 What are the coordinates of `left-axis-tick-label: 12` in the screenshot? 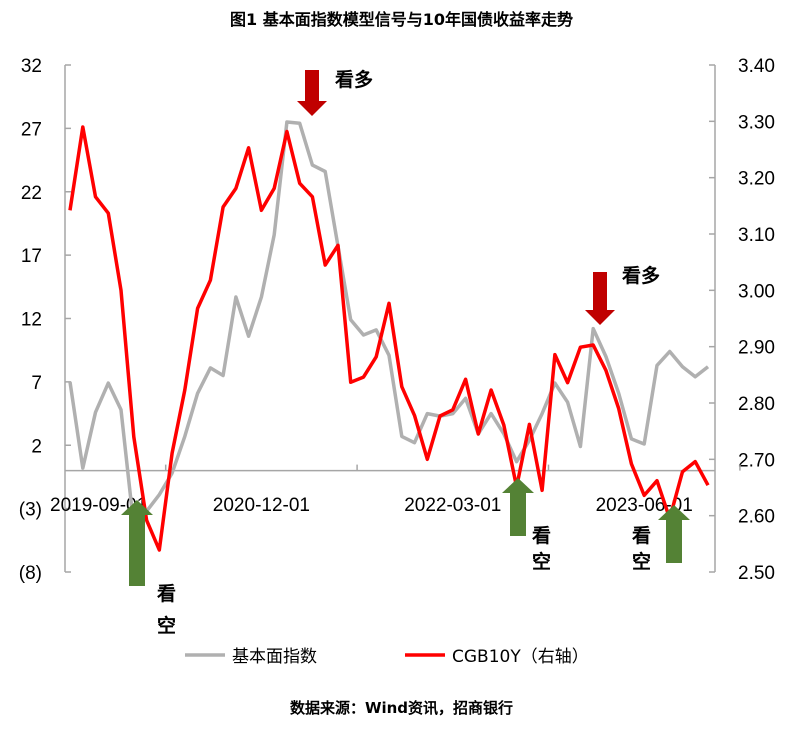 It's located at (31, 320).